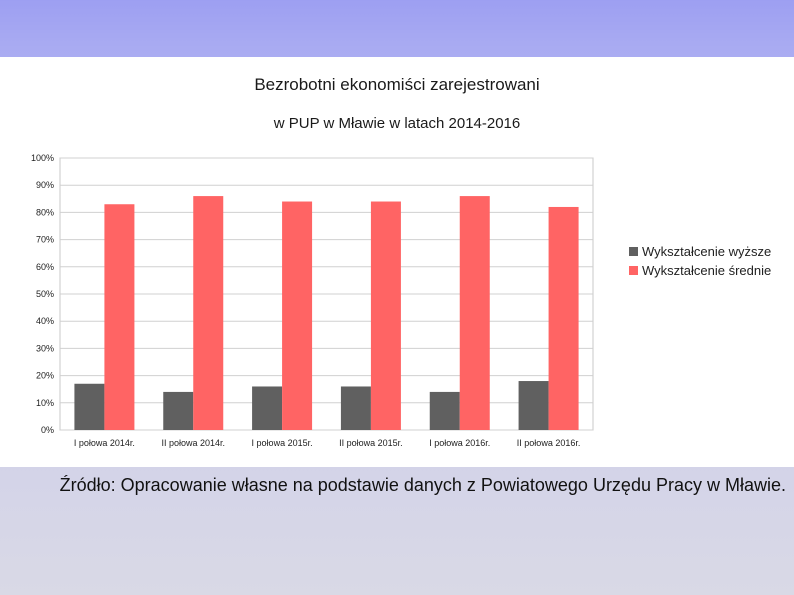 The height and width of the screenshot is (595, 794). What do you see at coordinates (549, 443) in the screenshot?
I see `x-tick-label: II połowa 2016r.` at bounding box center [549, 443].